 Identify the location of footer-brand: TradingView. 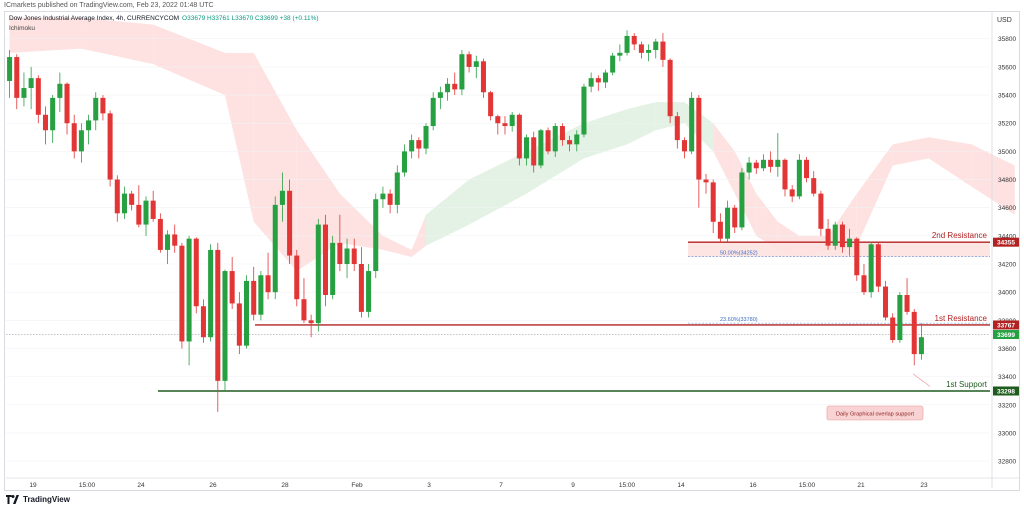
(38, 499).